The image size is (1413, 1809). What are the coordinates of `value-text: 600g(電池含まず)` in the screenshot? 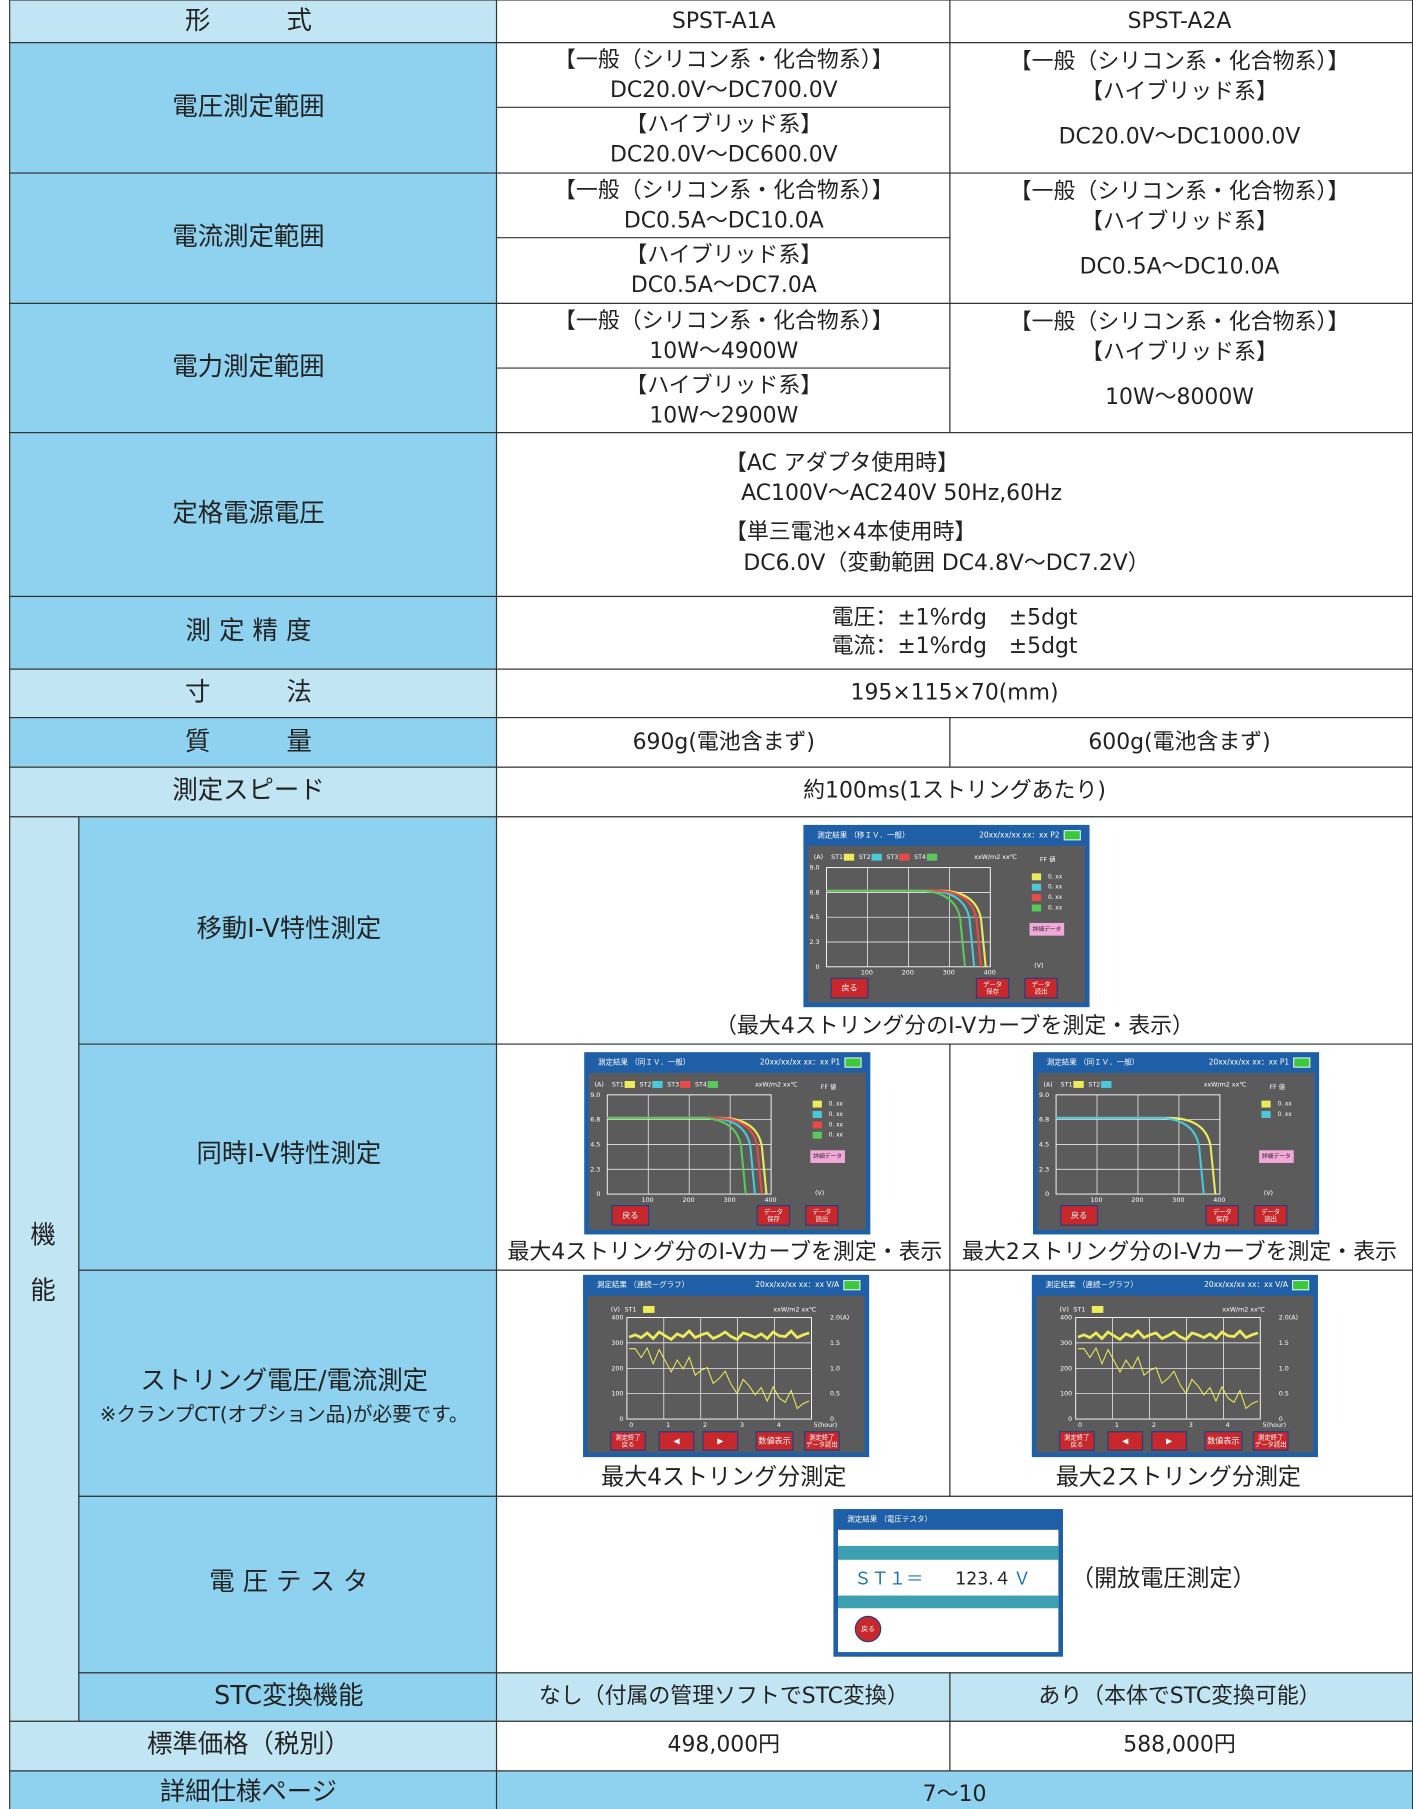 It's located at (1179, 742).